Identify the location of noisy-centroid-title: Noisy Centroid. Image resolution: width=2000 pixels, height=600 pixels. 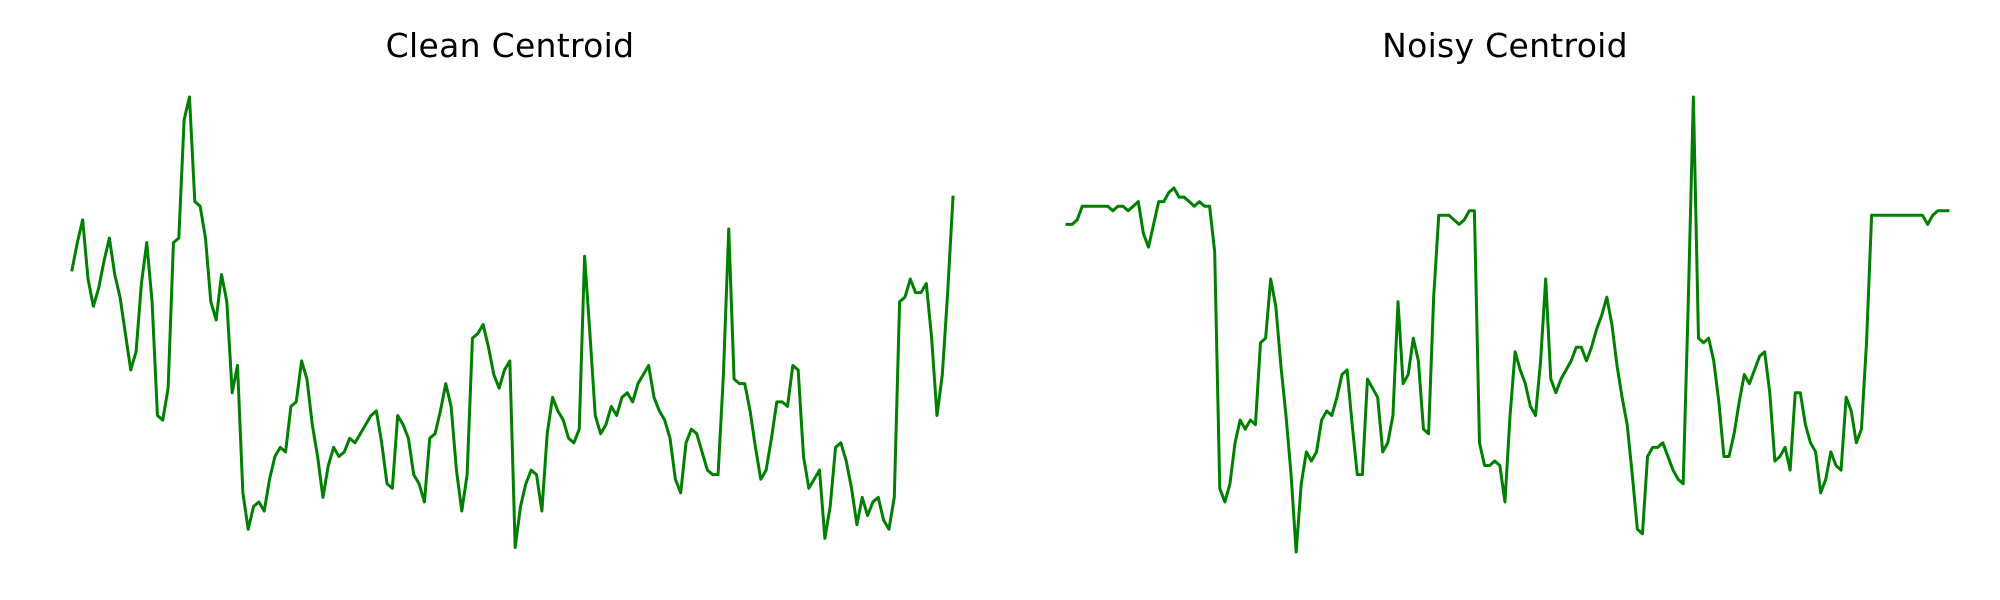
(1505, 45).